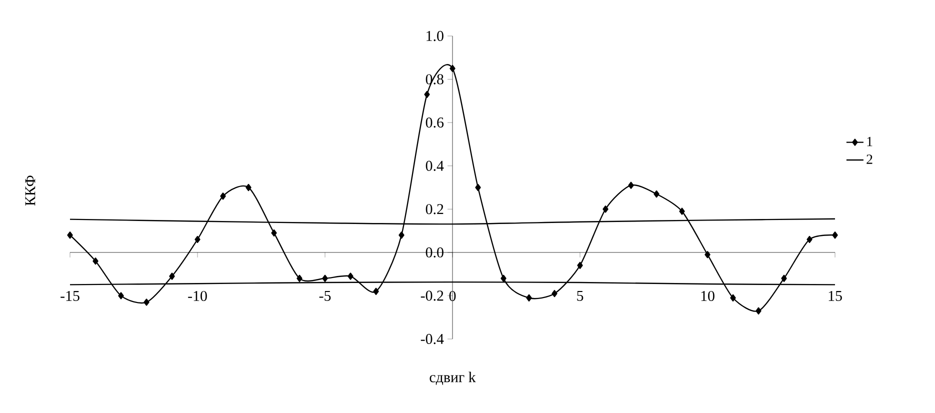  I want to click on y-tick-label: 0.2, so click(435, 209).